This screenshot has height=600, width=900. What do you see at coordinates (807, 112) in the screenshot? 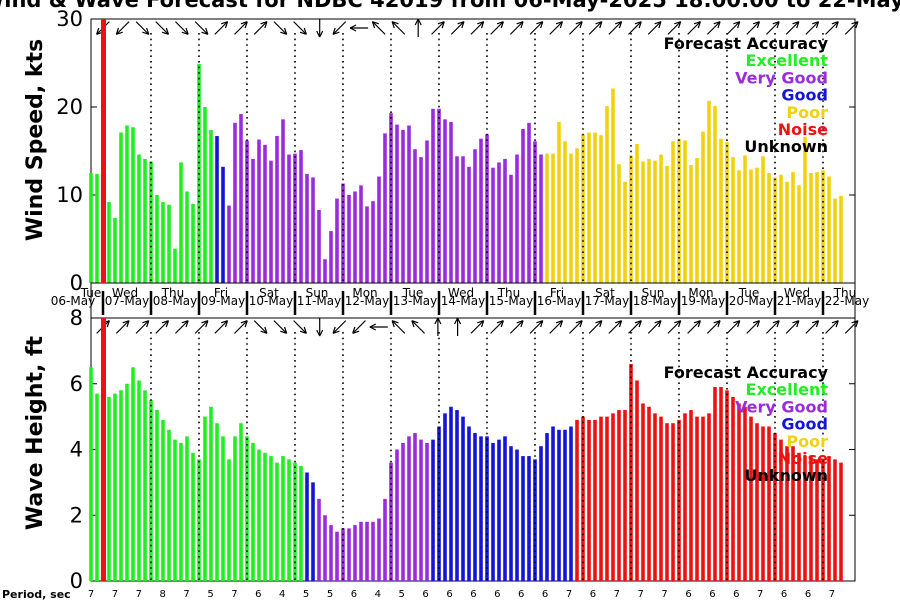
I see `wind-legend-item: Poor` at bounding box center [807, 112].